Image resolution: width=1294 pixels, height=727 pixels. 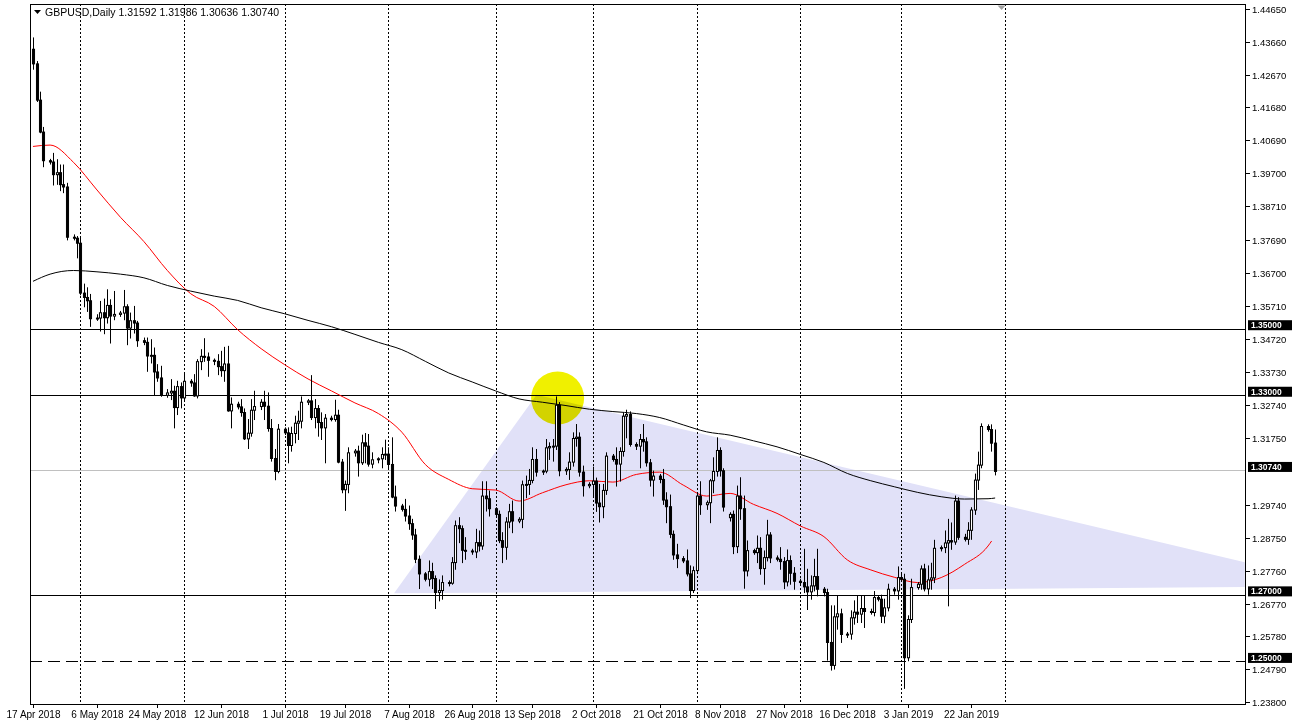 I want to click on y-tick-label: 1.27760, so click(x=1269, y=571).